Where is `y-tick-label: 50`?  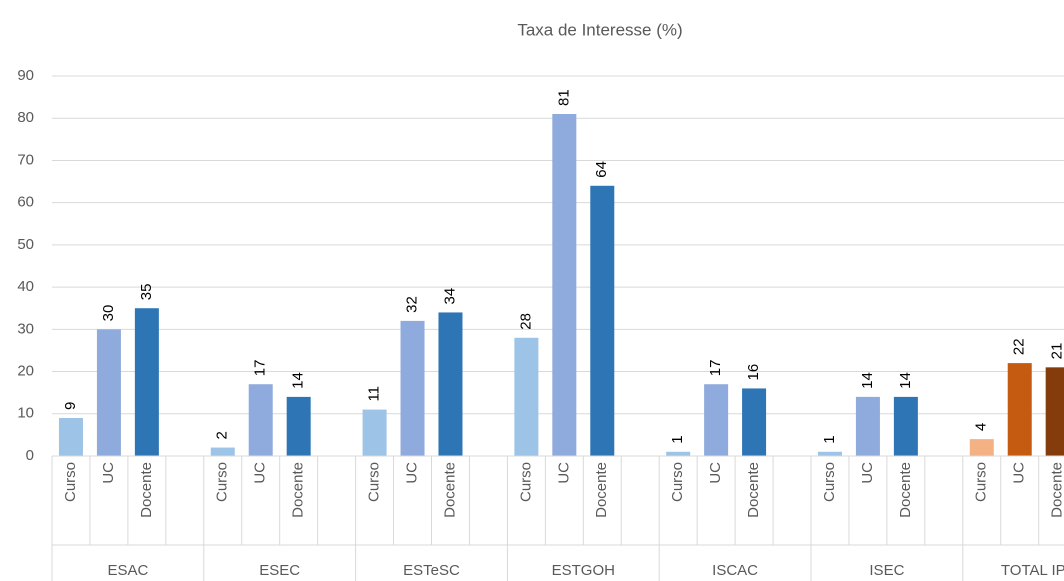
y-tick-label: 50 is located at coordinates (25, 244).